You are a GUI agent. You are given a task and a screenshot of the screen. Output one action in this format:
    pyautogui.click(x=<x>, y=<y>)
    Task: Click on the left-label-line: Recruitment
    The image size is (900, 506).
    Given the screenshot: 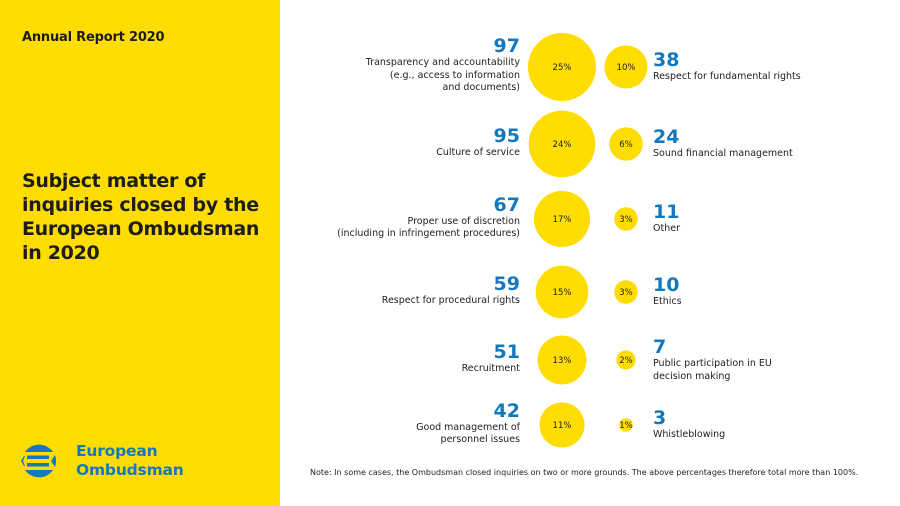 What is the action you would take?
    pyautogui.click(x=490, y=368)
    